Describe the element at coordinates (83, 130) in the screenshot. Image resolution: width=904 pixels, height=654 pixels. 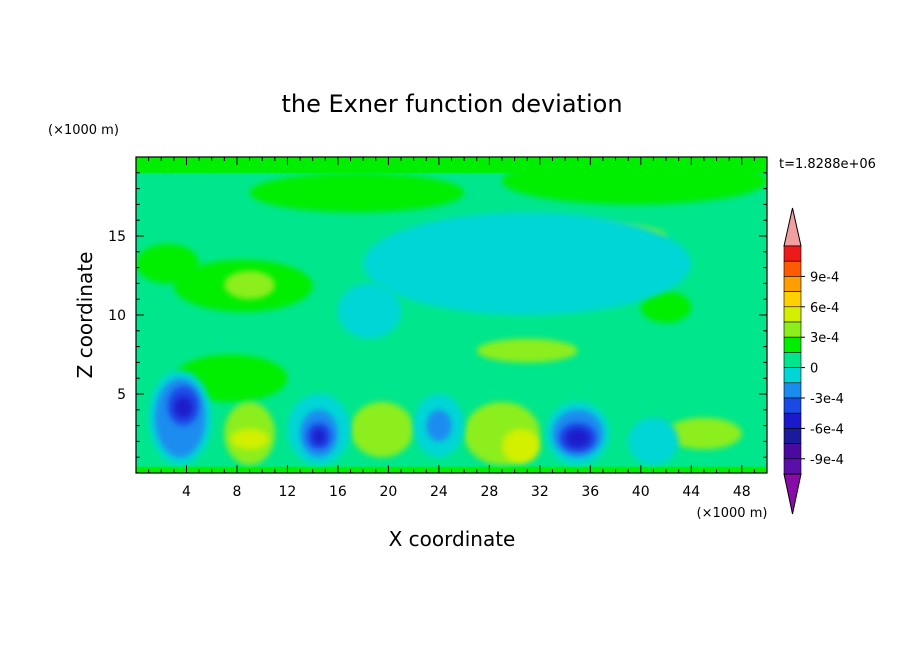
I see `y-unit-label: (×1000 m)` at that location.